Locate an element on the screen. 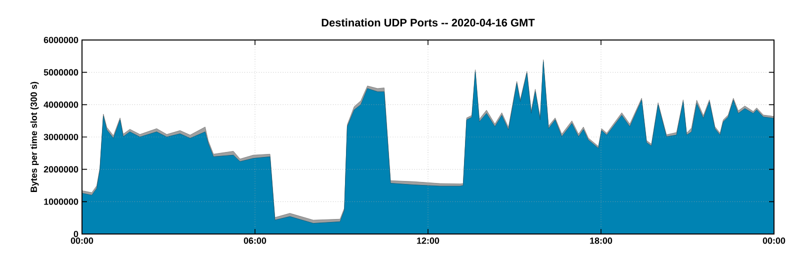 The height and width of the screenshot is (260, 795). chart-title: Destination UDP Ports -- 2020-04-16 GMT is located at coordinates (428, 22).